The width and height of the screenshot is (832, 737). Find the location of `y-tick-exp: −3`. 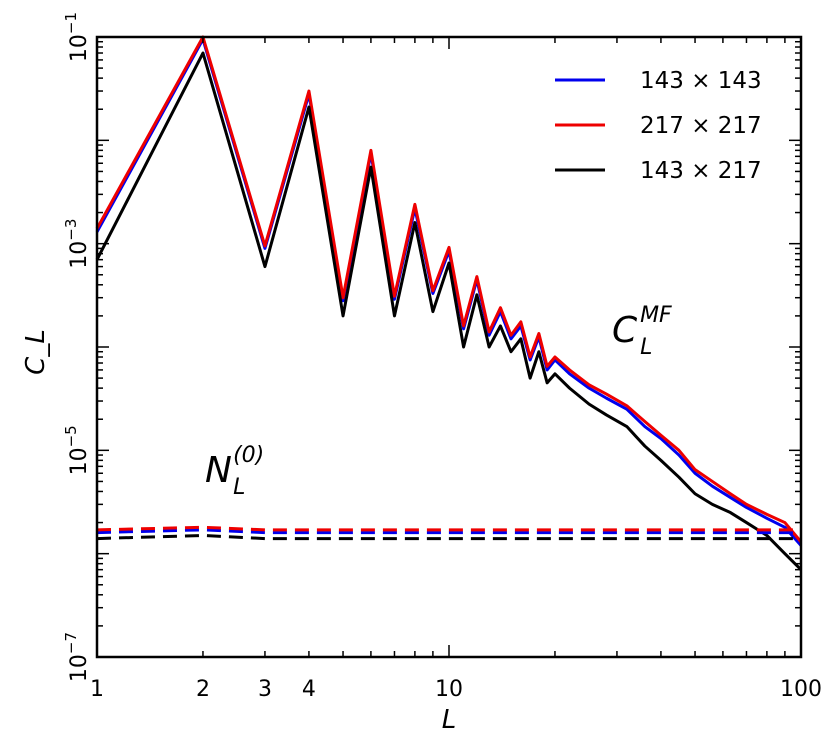

y-tick-exp: −3 is located at coordinates (71, 230).